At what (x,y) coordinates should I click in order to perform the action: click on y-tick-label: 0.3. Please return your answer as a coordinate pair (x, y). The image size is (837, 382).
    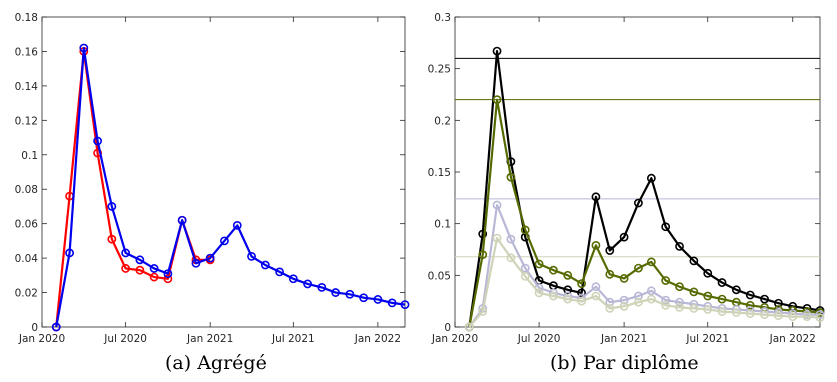
    Looking at the image, I should click on (442, 18).